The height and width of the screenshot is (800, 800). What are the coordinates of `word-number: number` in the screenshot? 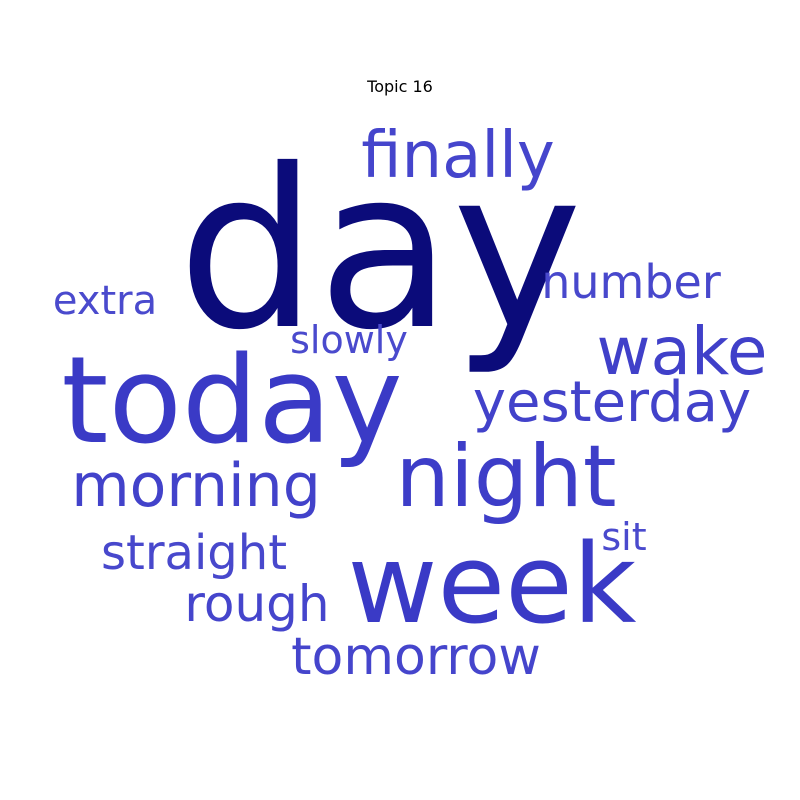 It's located at (631, 282).